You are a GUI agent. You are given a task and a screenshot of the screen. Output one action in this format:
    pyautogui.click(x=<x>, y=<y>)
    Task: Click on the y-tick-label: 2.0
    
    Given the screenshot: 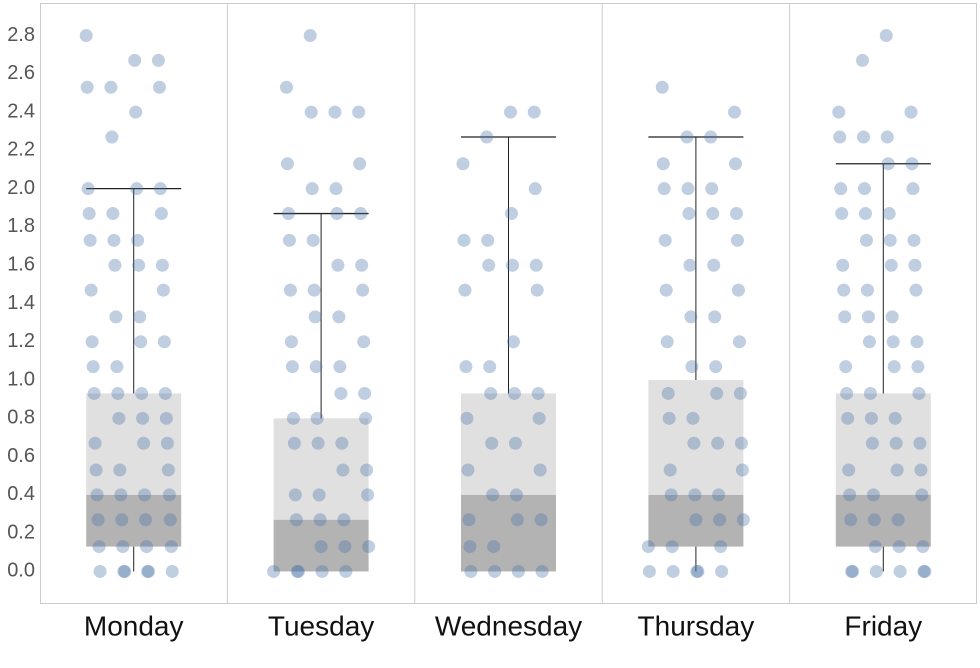 What is the action you would take?
    pyautogui.click(x=21, y=188)
    